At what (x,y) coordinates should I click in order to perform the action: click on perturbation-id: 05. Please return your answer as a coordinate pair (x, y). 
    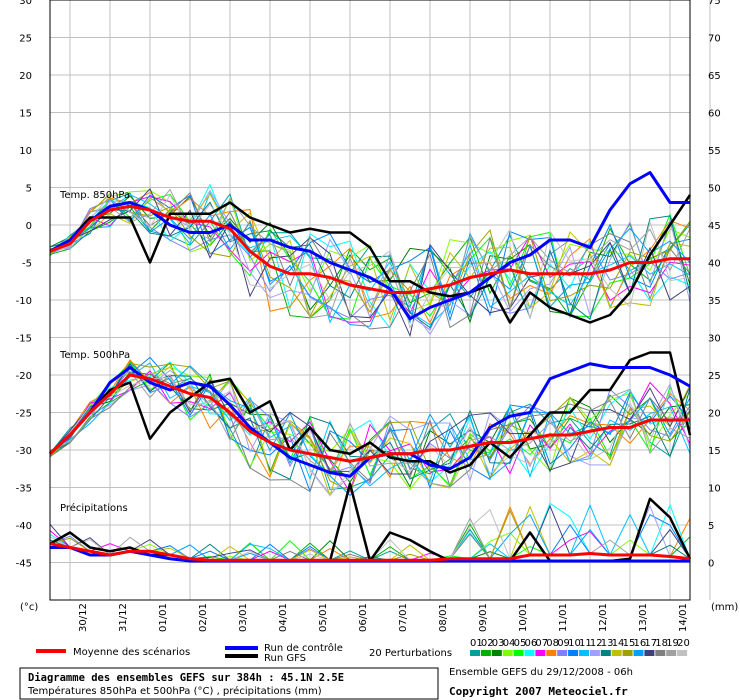
    Looking at the image, I should click on (520, 643).